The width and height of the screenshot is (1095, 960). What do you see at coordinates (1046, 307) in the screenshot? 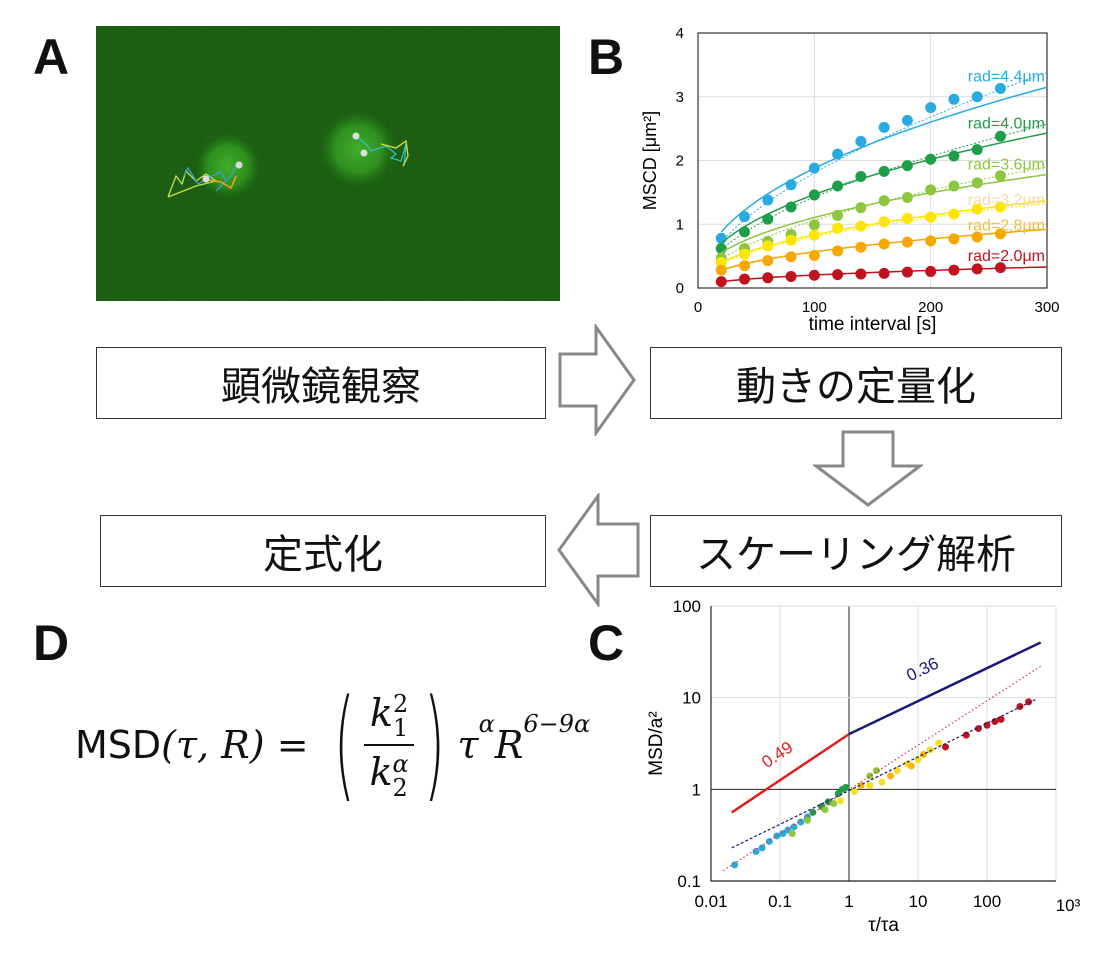
I see `x-tick-label: 300` at bounding box center [1046, 307].